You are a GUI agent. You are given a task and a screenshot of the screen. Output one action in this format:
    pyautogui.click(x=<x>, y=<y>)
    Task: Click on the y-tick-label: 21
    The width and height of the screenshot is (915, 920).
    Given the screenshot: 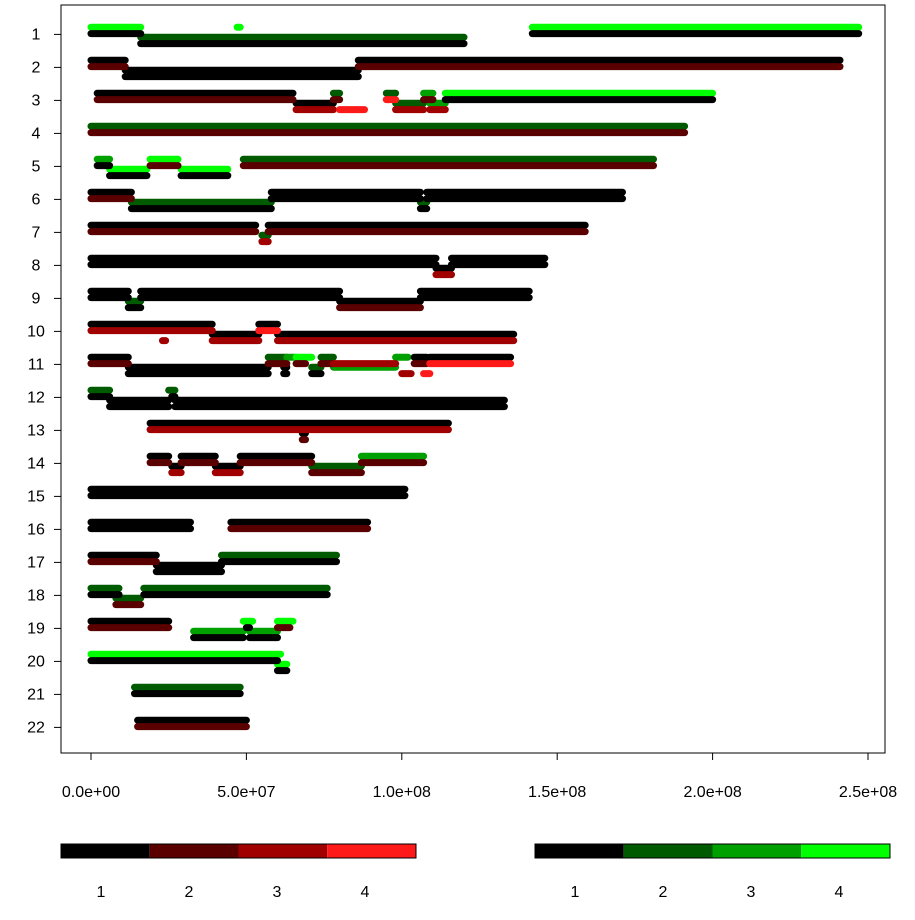 What is the action you would take?
    pyautogui.click(x=36, y=694)
    